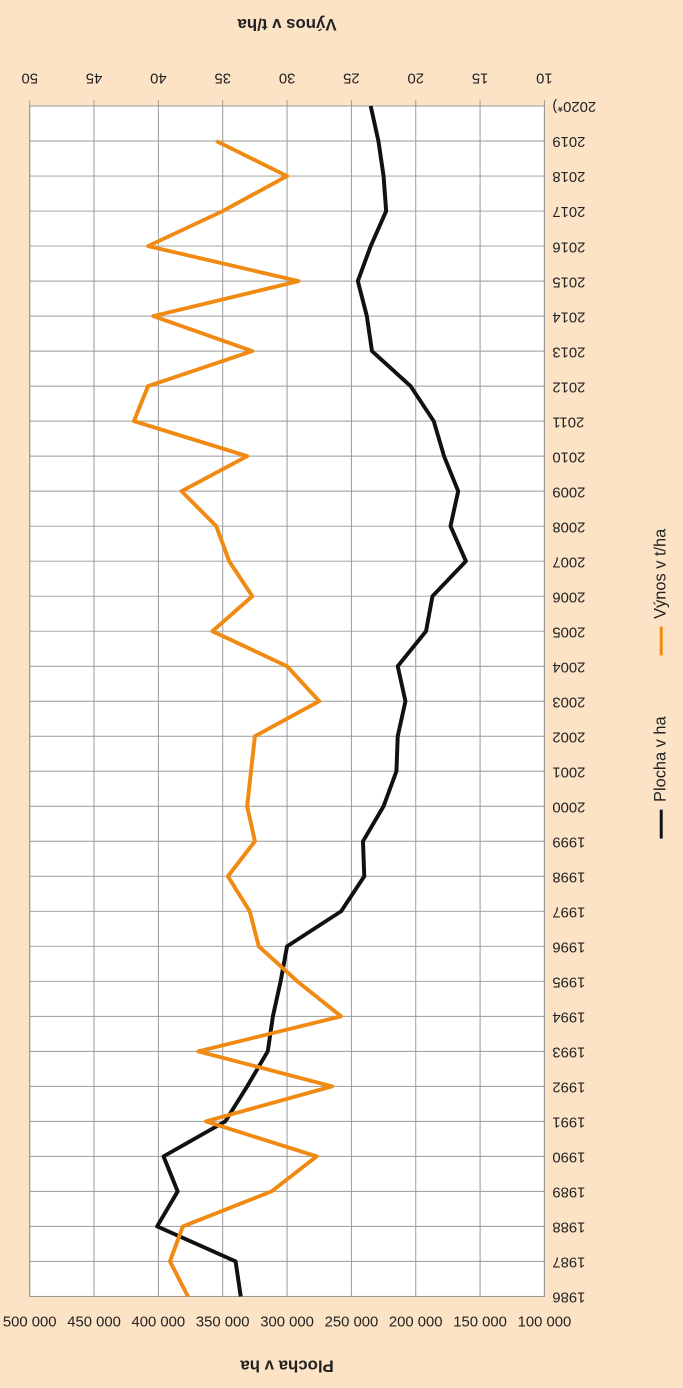 This screenshot has width=683, height=1388. Describe the element at coordinates (287, 1366) in the screenshot. I see `y-title: Plocha v ha` at that location.